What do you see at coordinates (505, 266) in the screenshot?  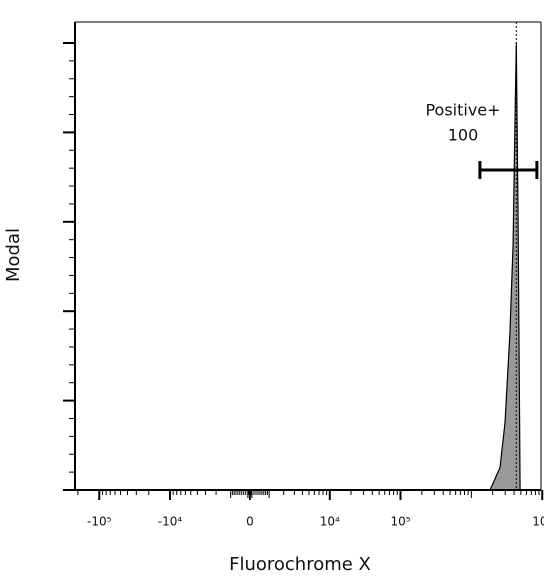 I see `histogram` at bounding box center [505, 266].